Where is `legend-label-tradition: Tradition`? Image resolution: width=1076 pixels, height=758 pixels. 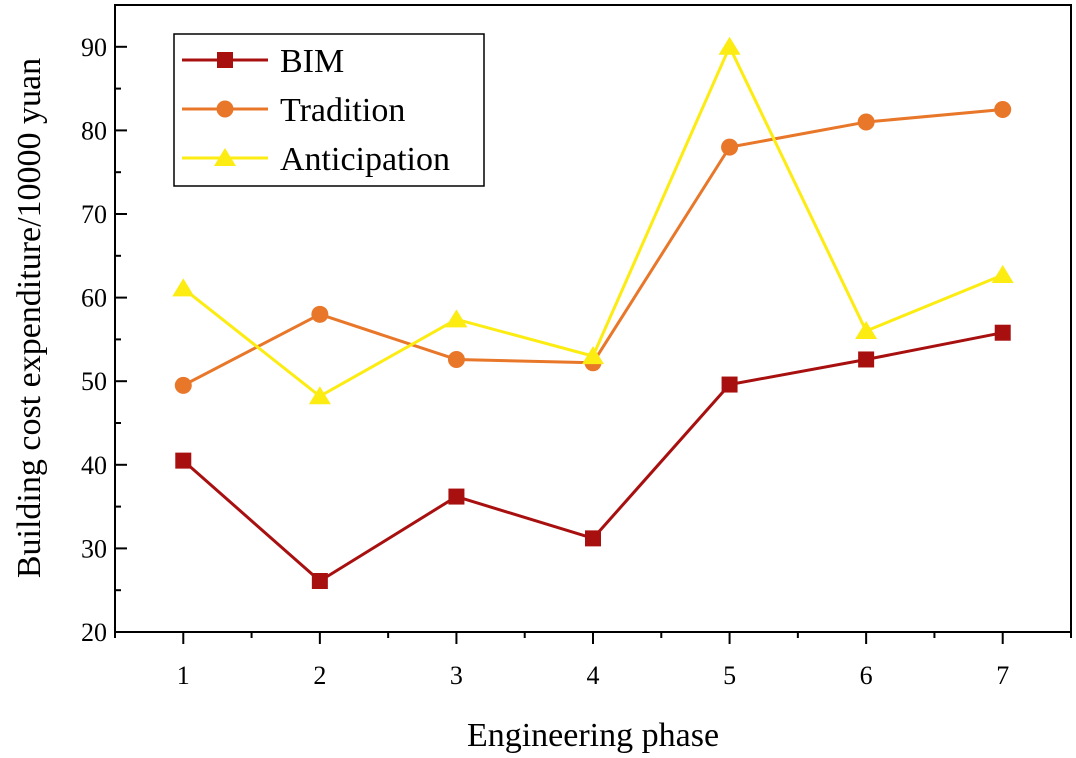
legend-label-tradition: Tradition is located at coordinates (342, 110).